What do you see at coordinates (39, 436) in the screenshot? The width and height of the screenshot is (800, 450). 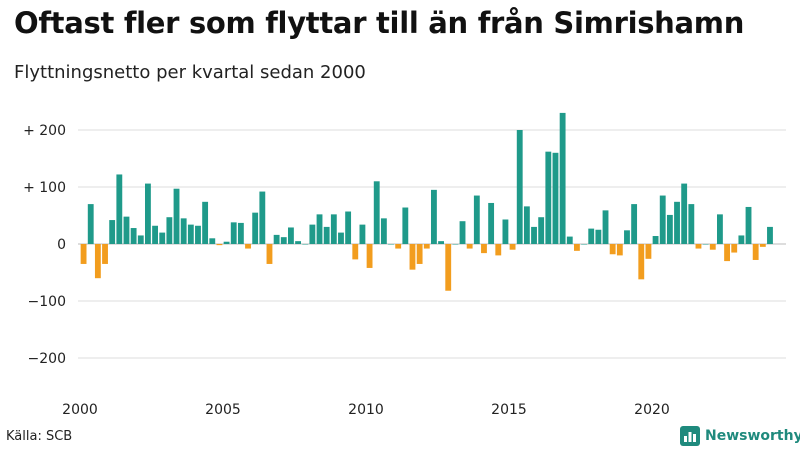 I see `source-note: Källa: SCB` at bounding box center [39, 436].